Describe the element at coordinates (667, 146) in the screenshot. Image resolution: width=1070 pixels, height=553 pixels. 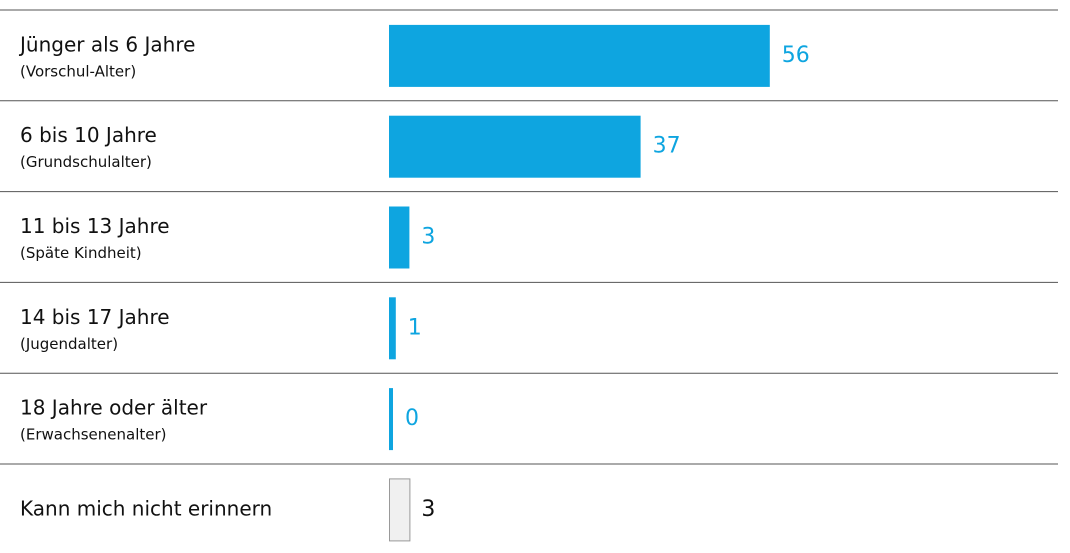
I see `value-label: 37` at that location.